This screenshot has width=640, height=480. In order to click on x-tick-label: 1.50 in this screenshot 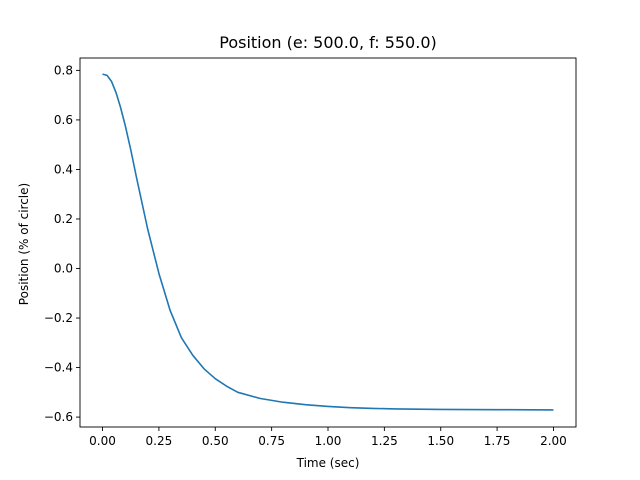, I will do `click(440, 441)`.